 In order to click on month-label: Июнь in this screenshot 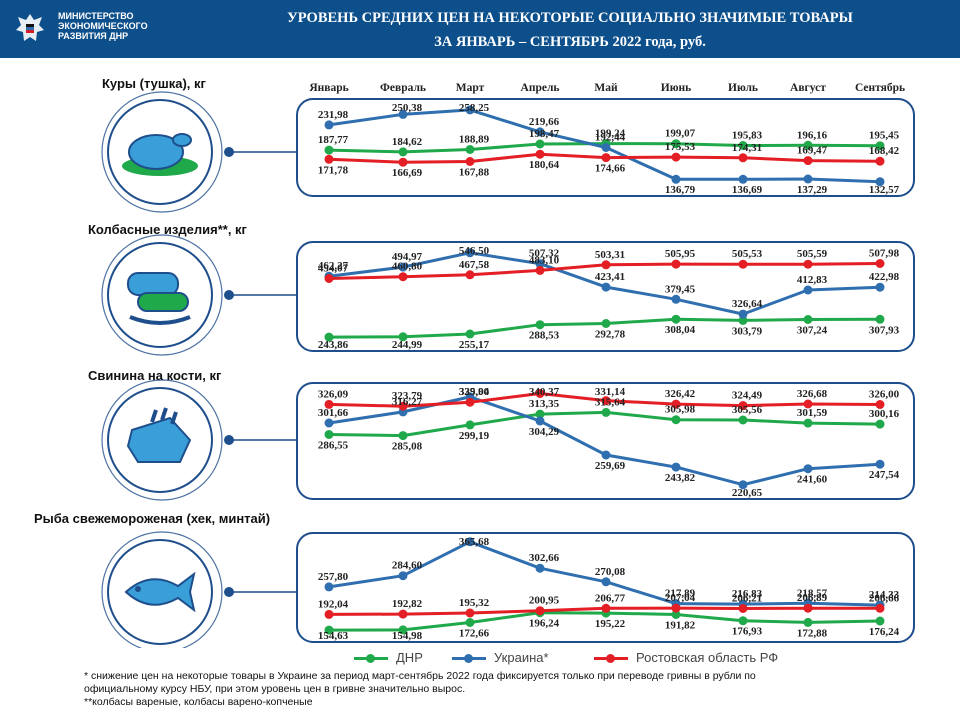, I will do `click(676, 88)`.